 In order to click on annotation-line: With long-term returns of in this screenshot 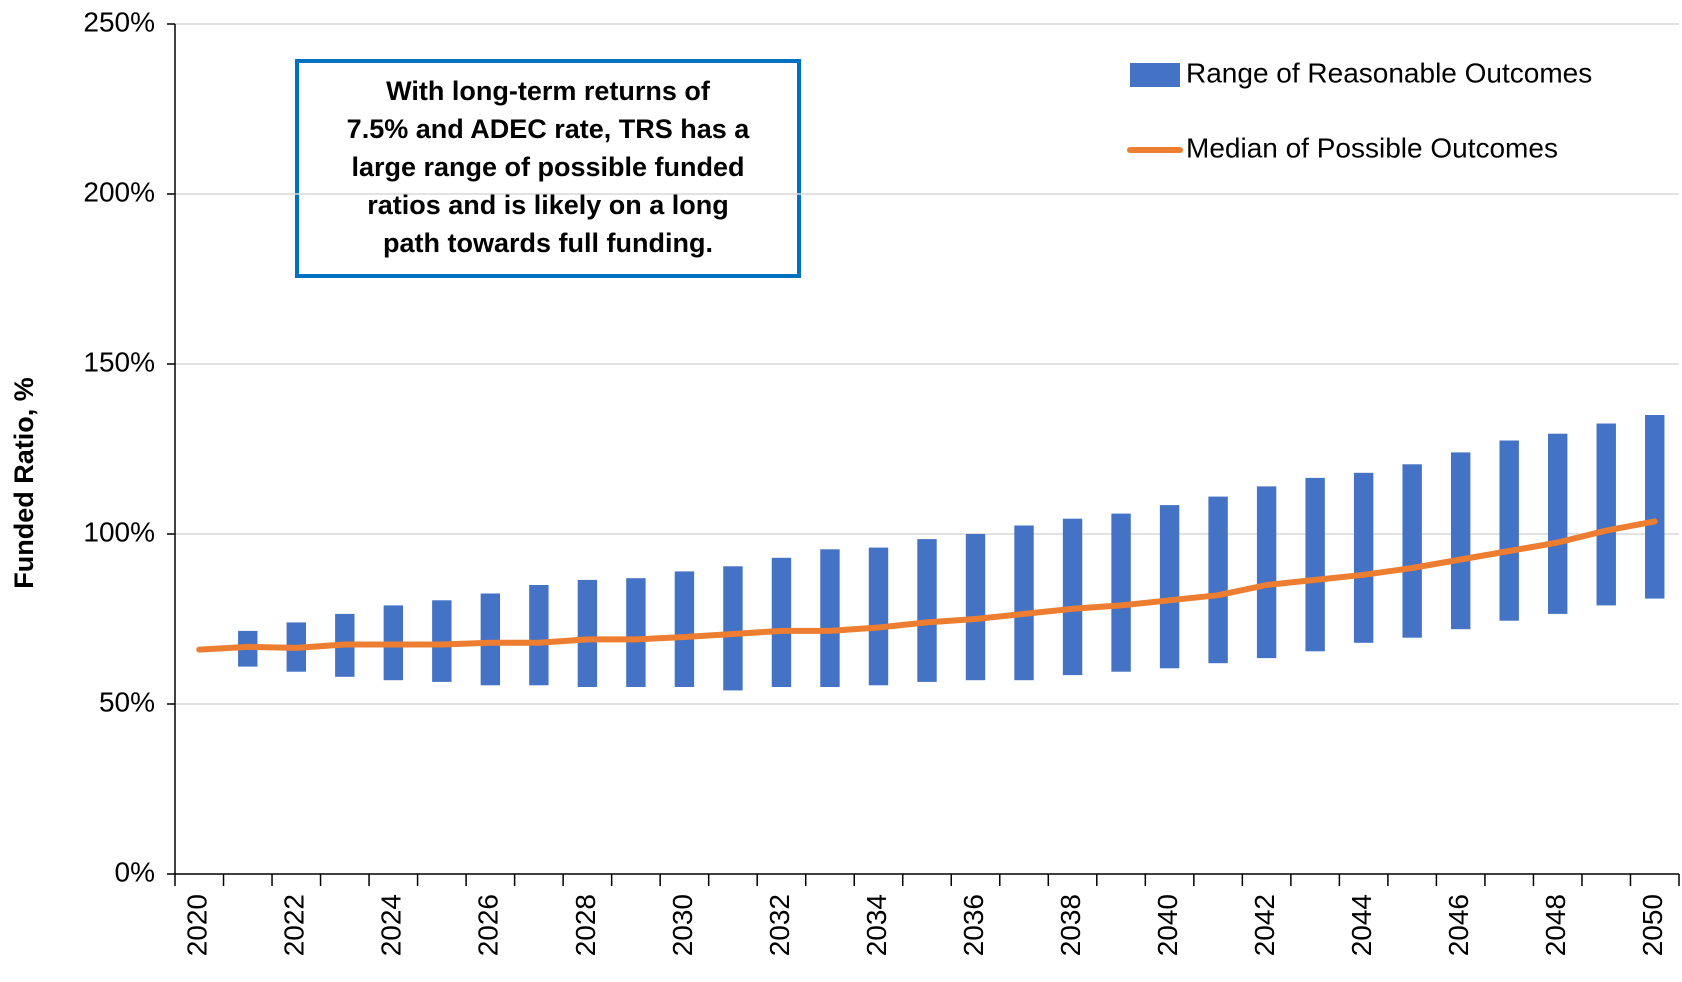, I will do `click(548, 91)`.